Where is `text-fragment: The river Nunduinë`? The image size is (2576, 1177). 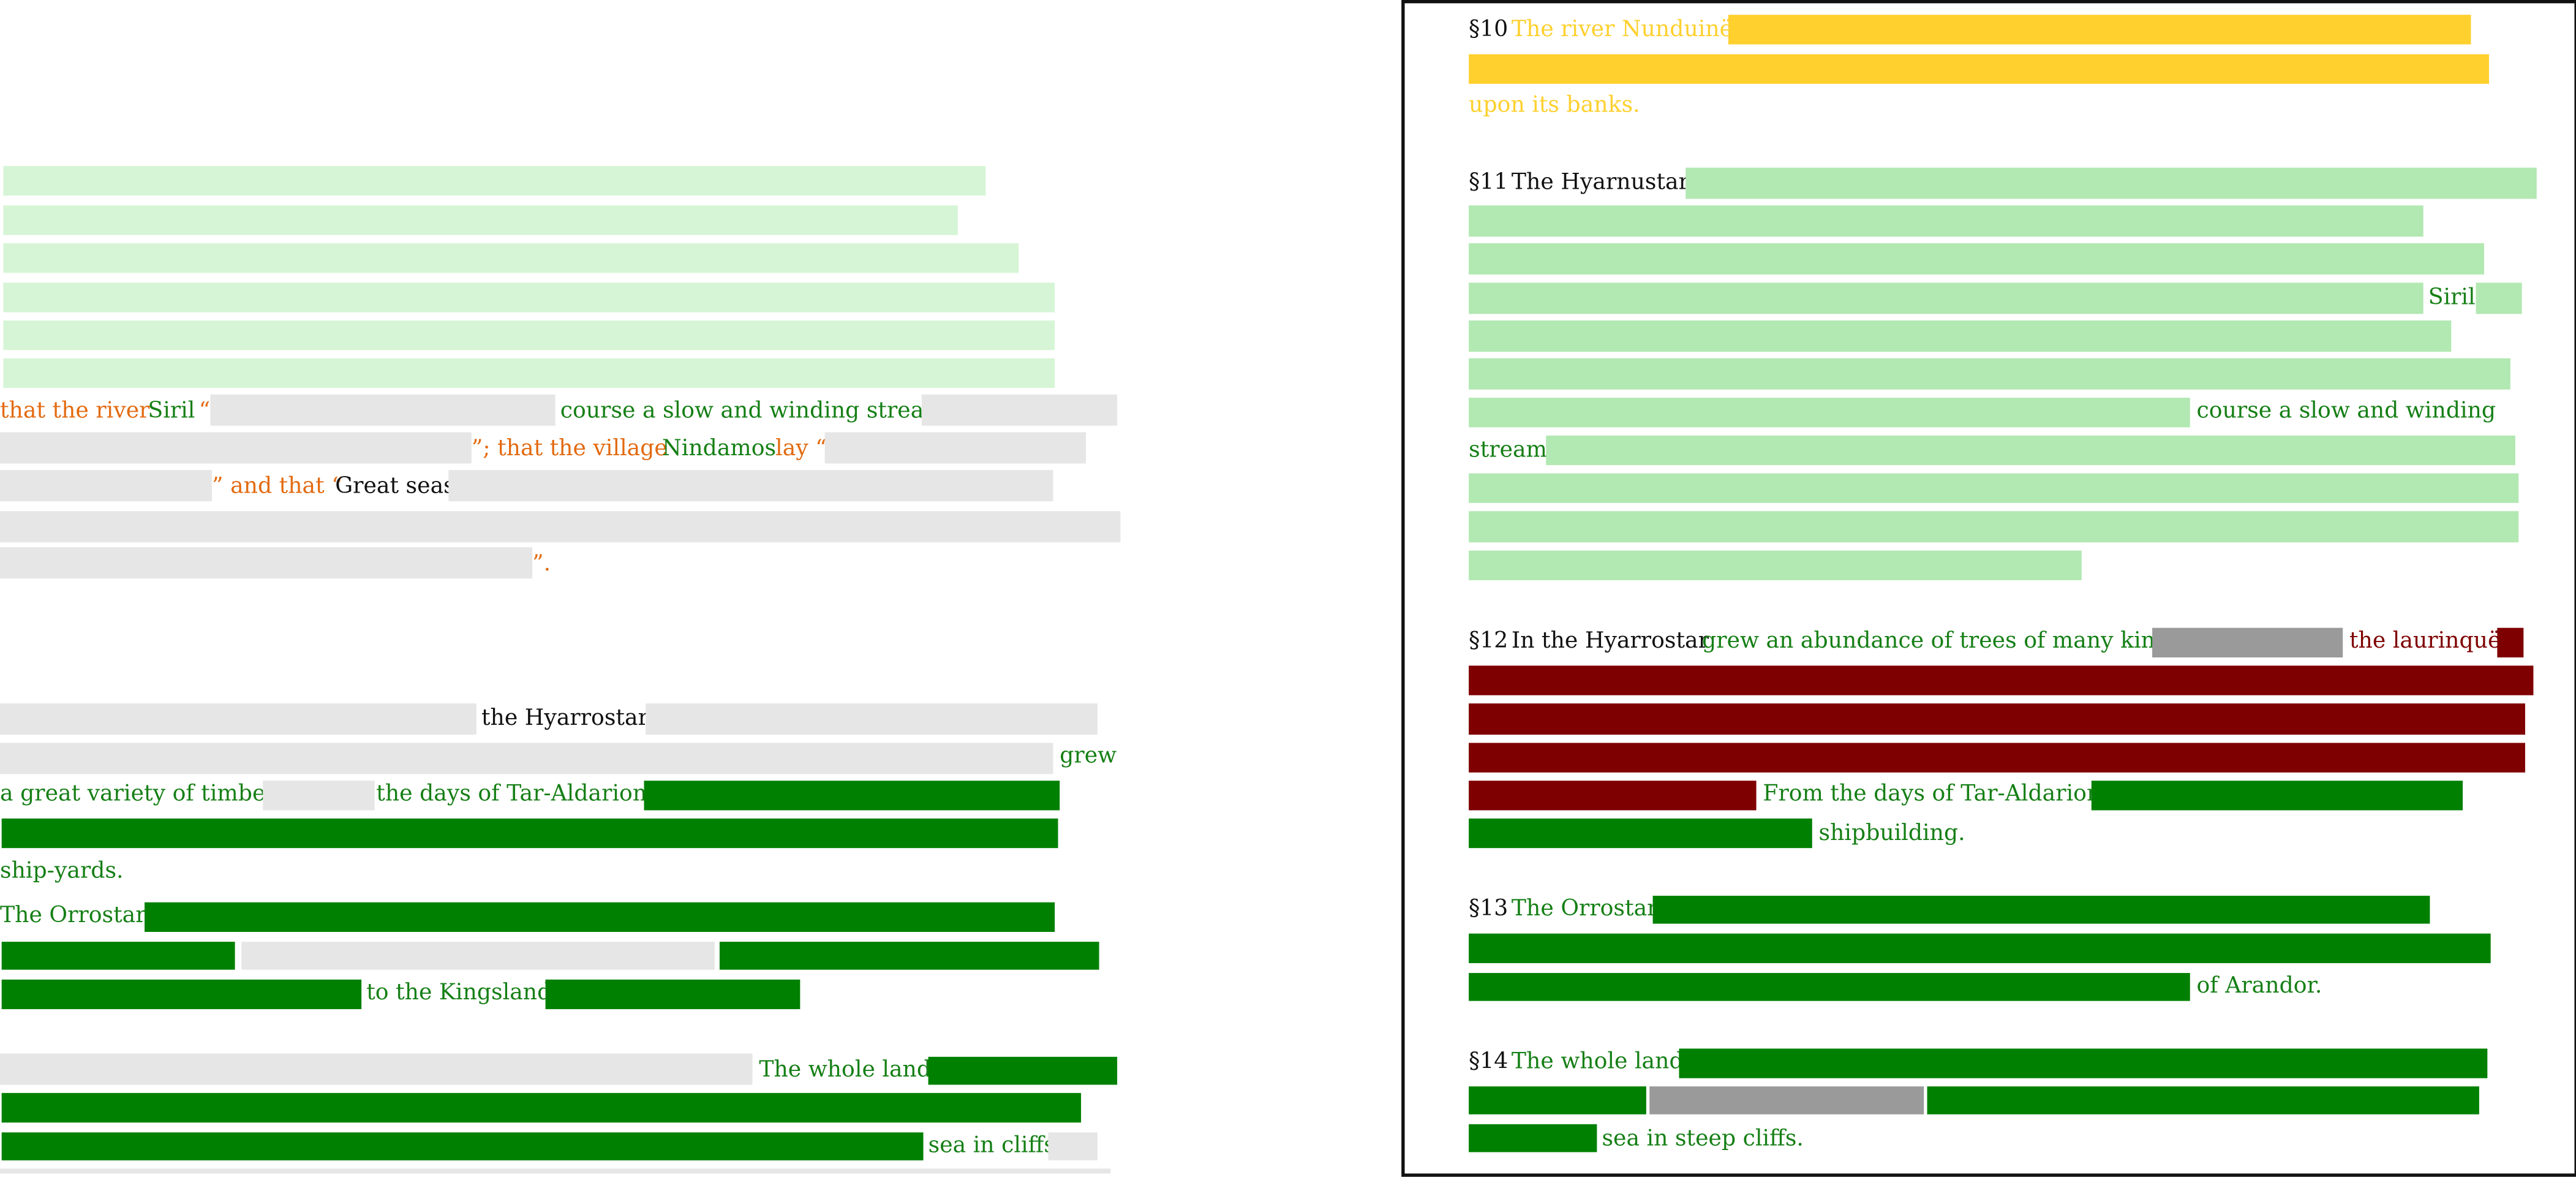 text-fragment: The river Nunduinë is located at coordinates (1622, 29).